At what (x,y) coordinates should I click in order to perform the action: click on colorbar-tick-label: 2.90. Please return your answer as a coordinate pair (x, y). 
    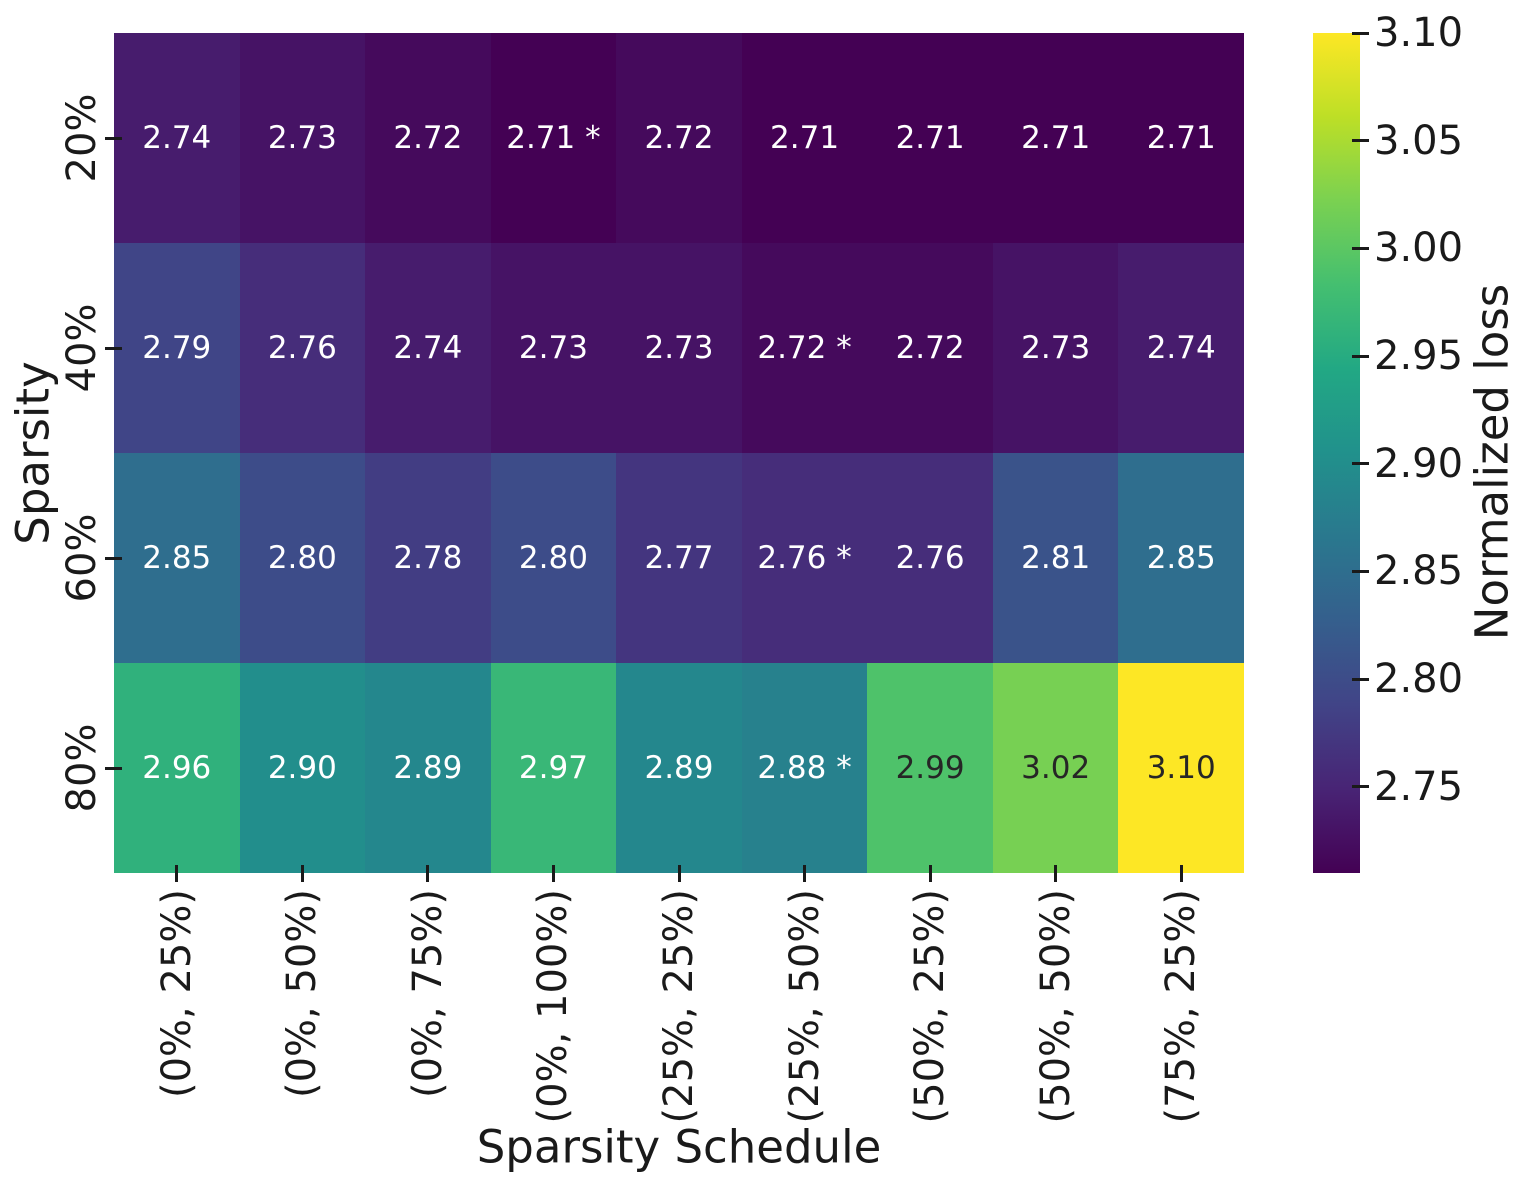
    Looking at the image, I should click on (1419, 463).